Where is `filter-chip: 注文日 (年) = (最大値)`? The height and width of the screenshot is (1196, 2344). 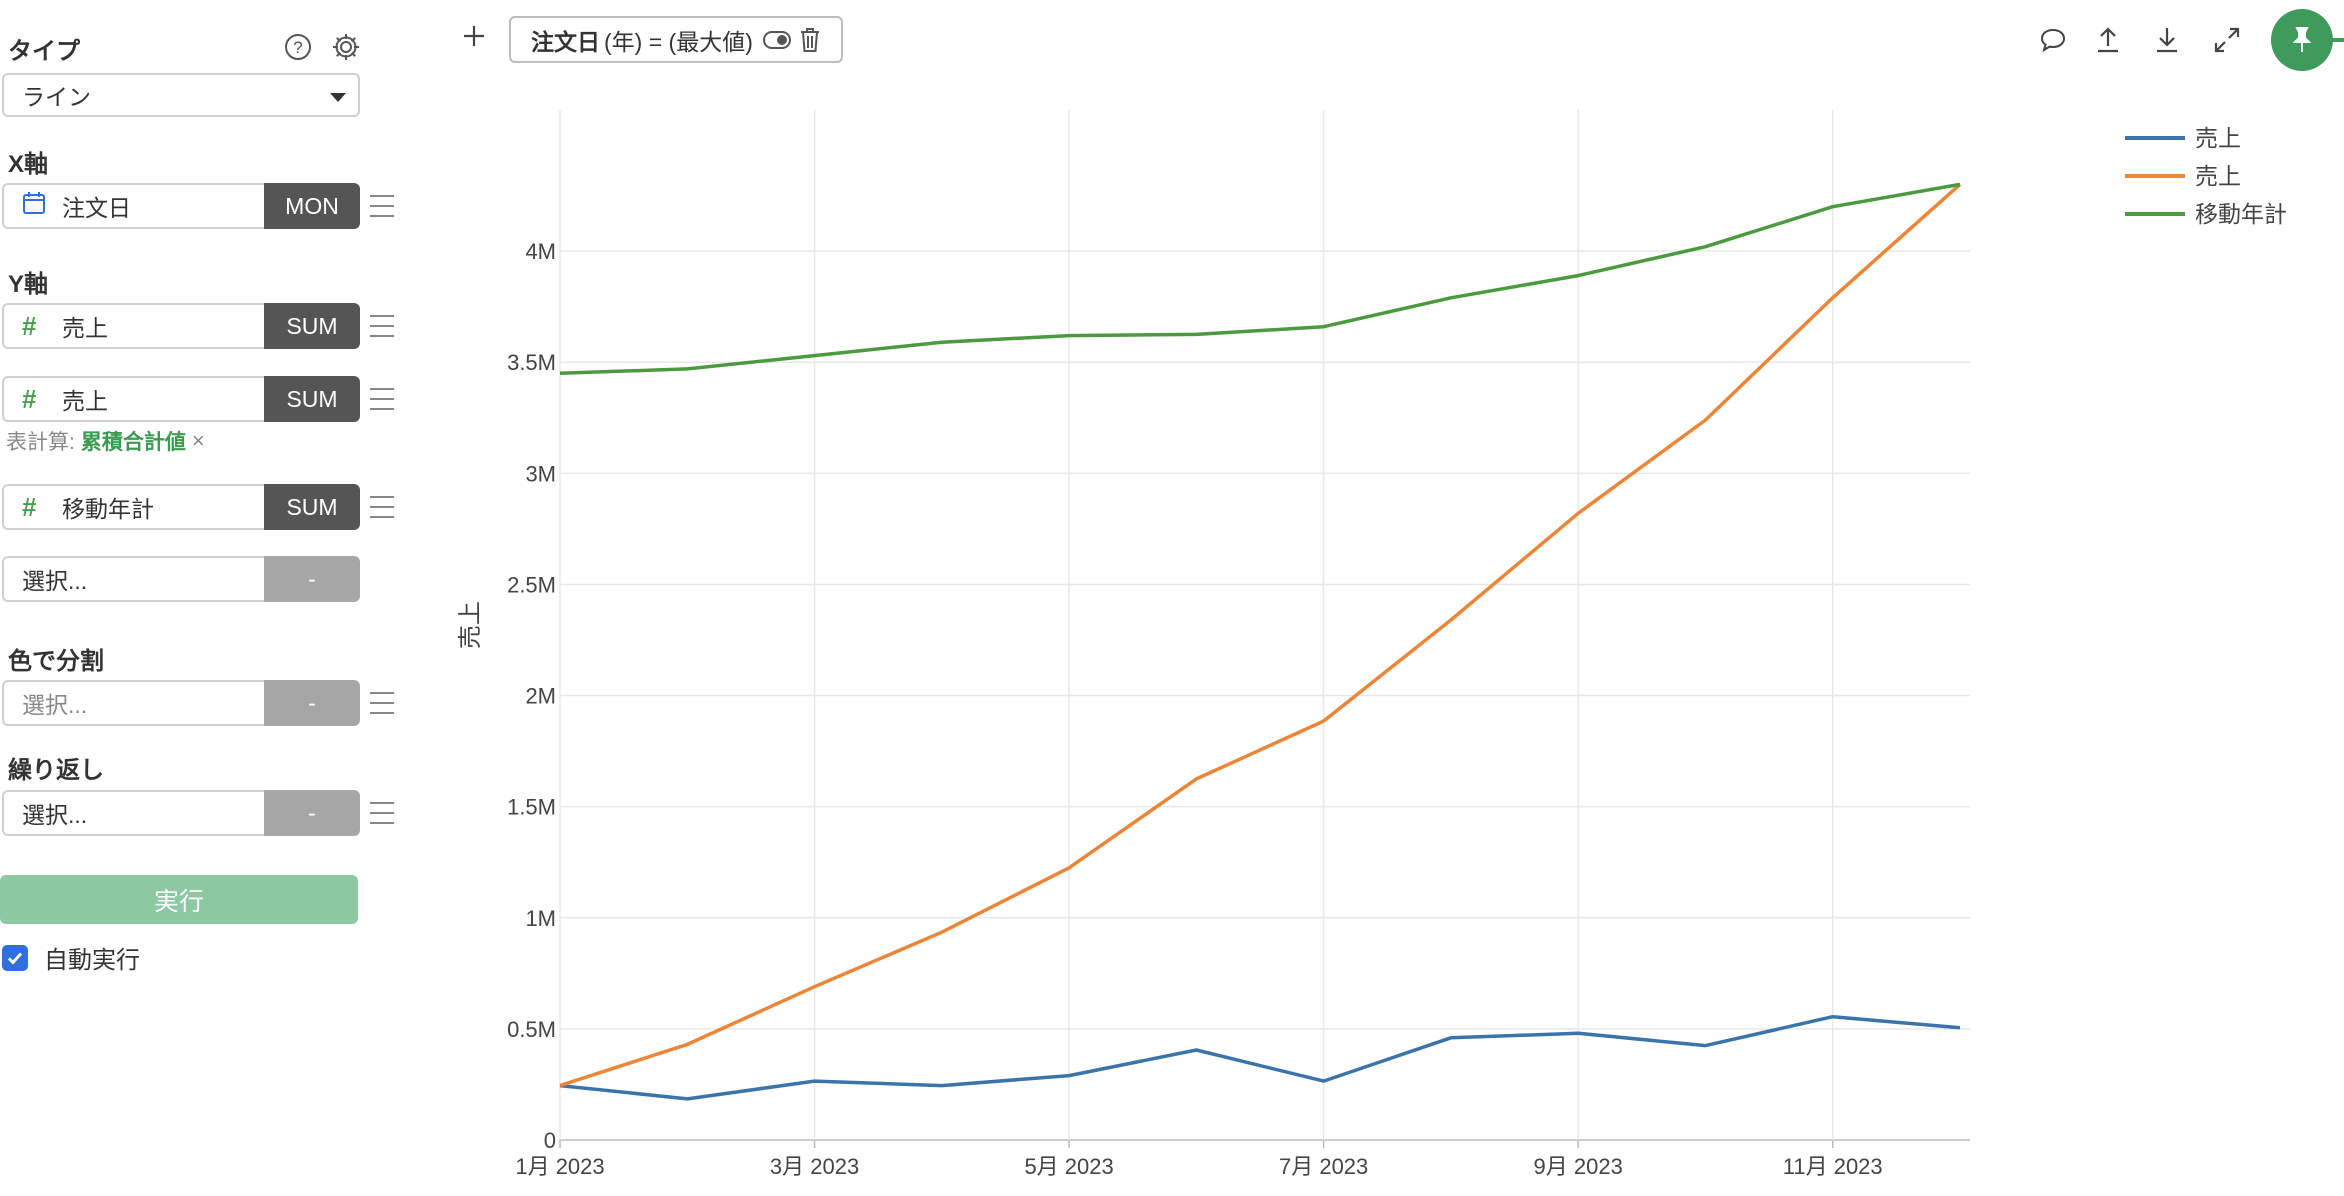 filter-chip: 注文日 (年) = (最大値) is located at coordinates (676, 39).